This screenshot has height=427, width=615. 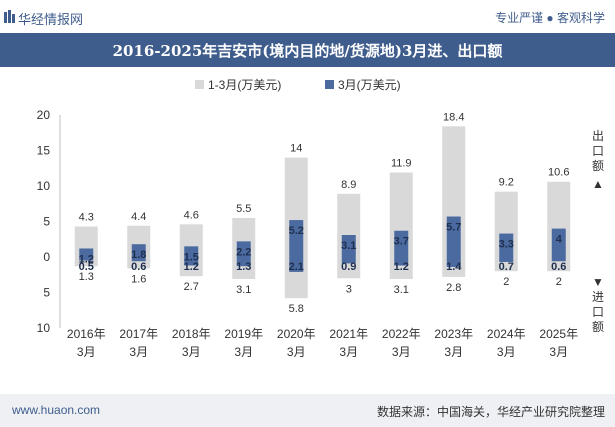 I want to click on data-label-cumulative-export: 10.6, so click(x=558, y=173).